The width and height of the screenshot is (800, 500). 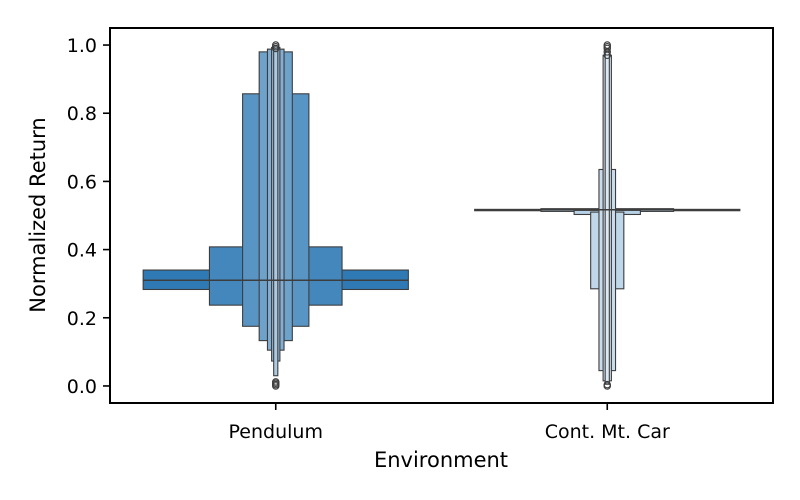 I want to click on y-tick-label: 0.4, so click(x=82, y=251).